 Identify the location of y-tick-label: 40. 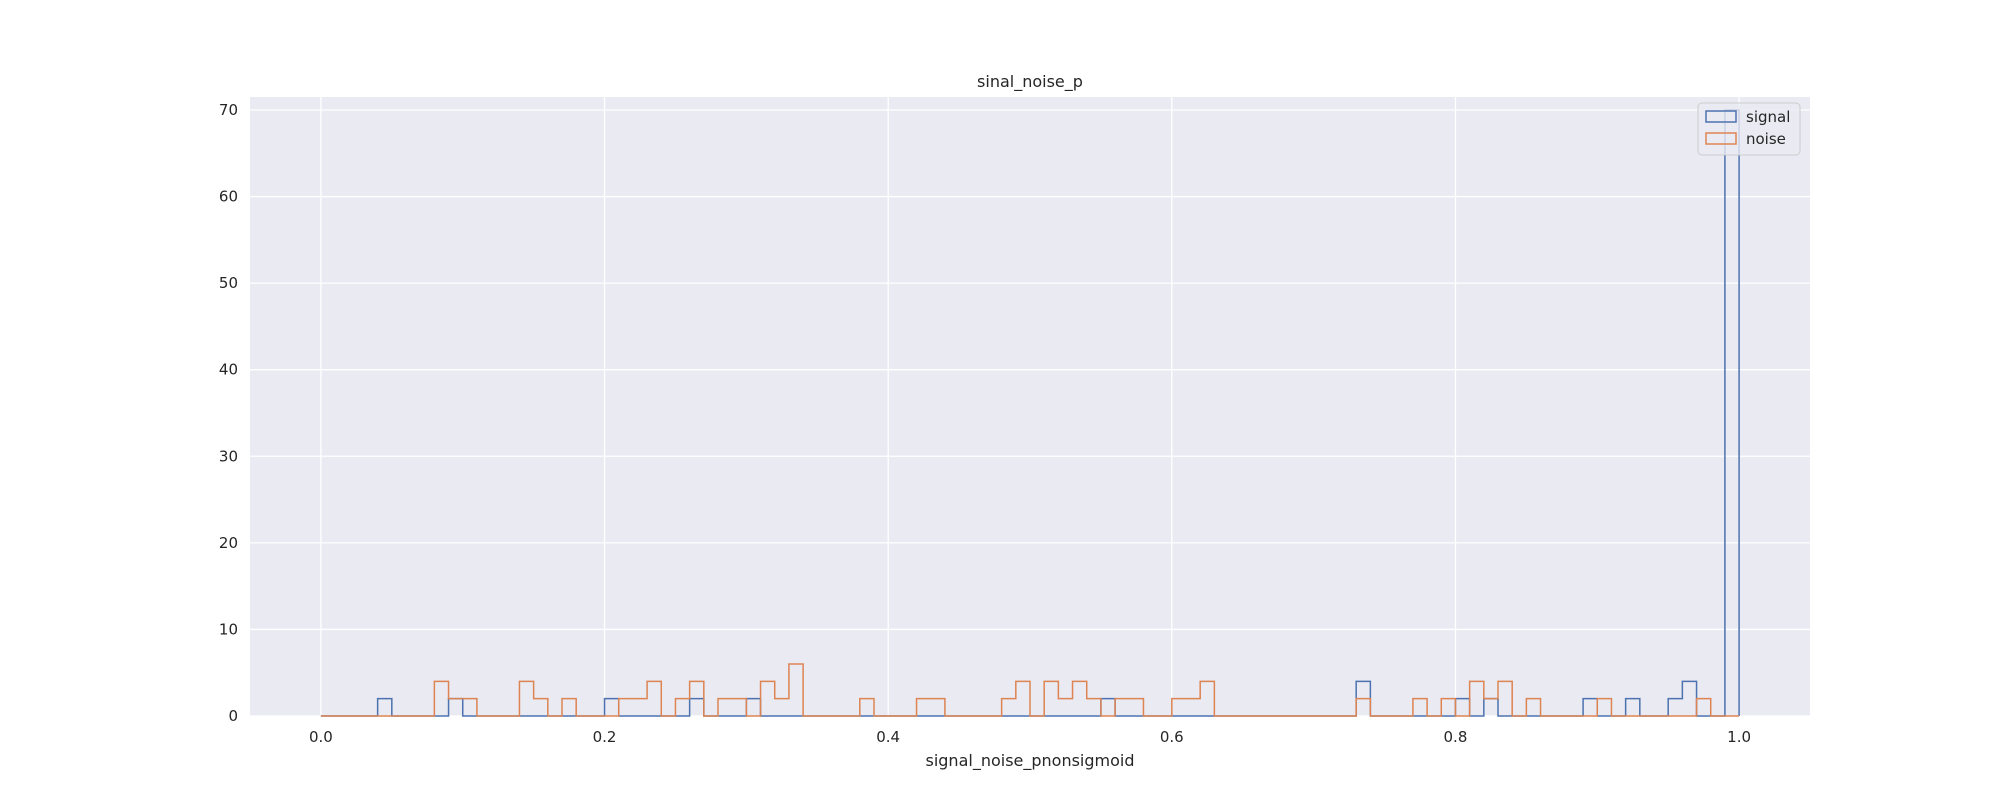
(228, 370).